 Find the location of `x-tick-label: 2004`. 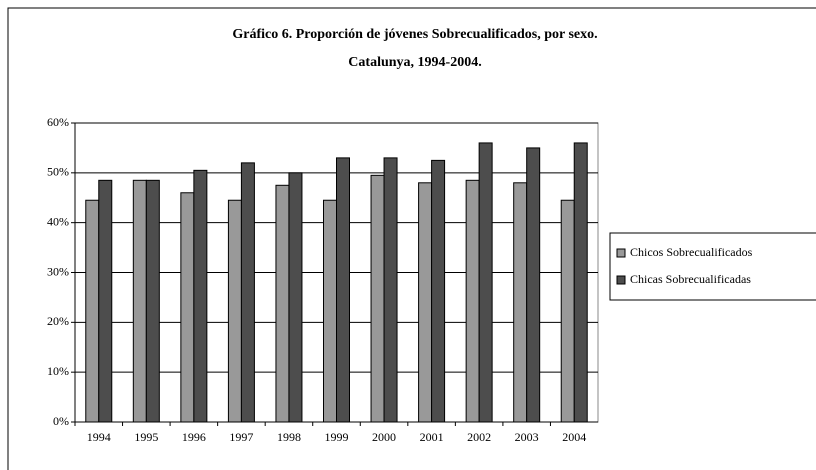

x-tick-label: 2004 is located at coordinates (574, 437).